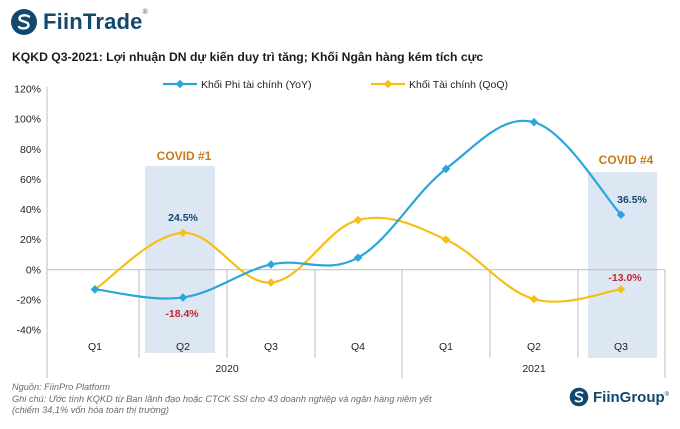  I want to click on covid-1-highlight-band, so click(180, 259).